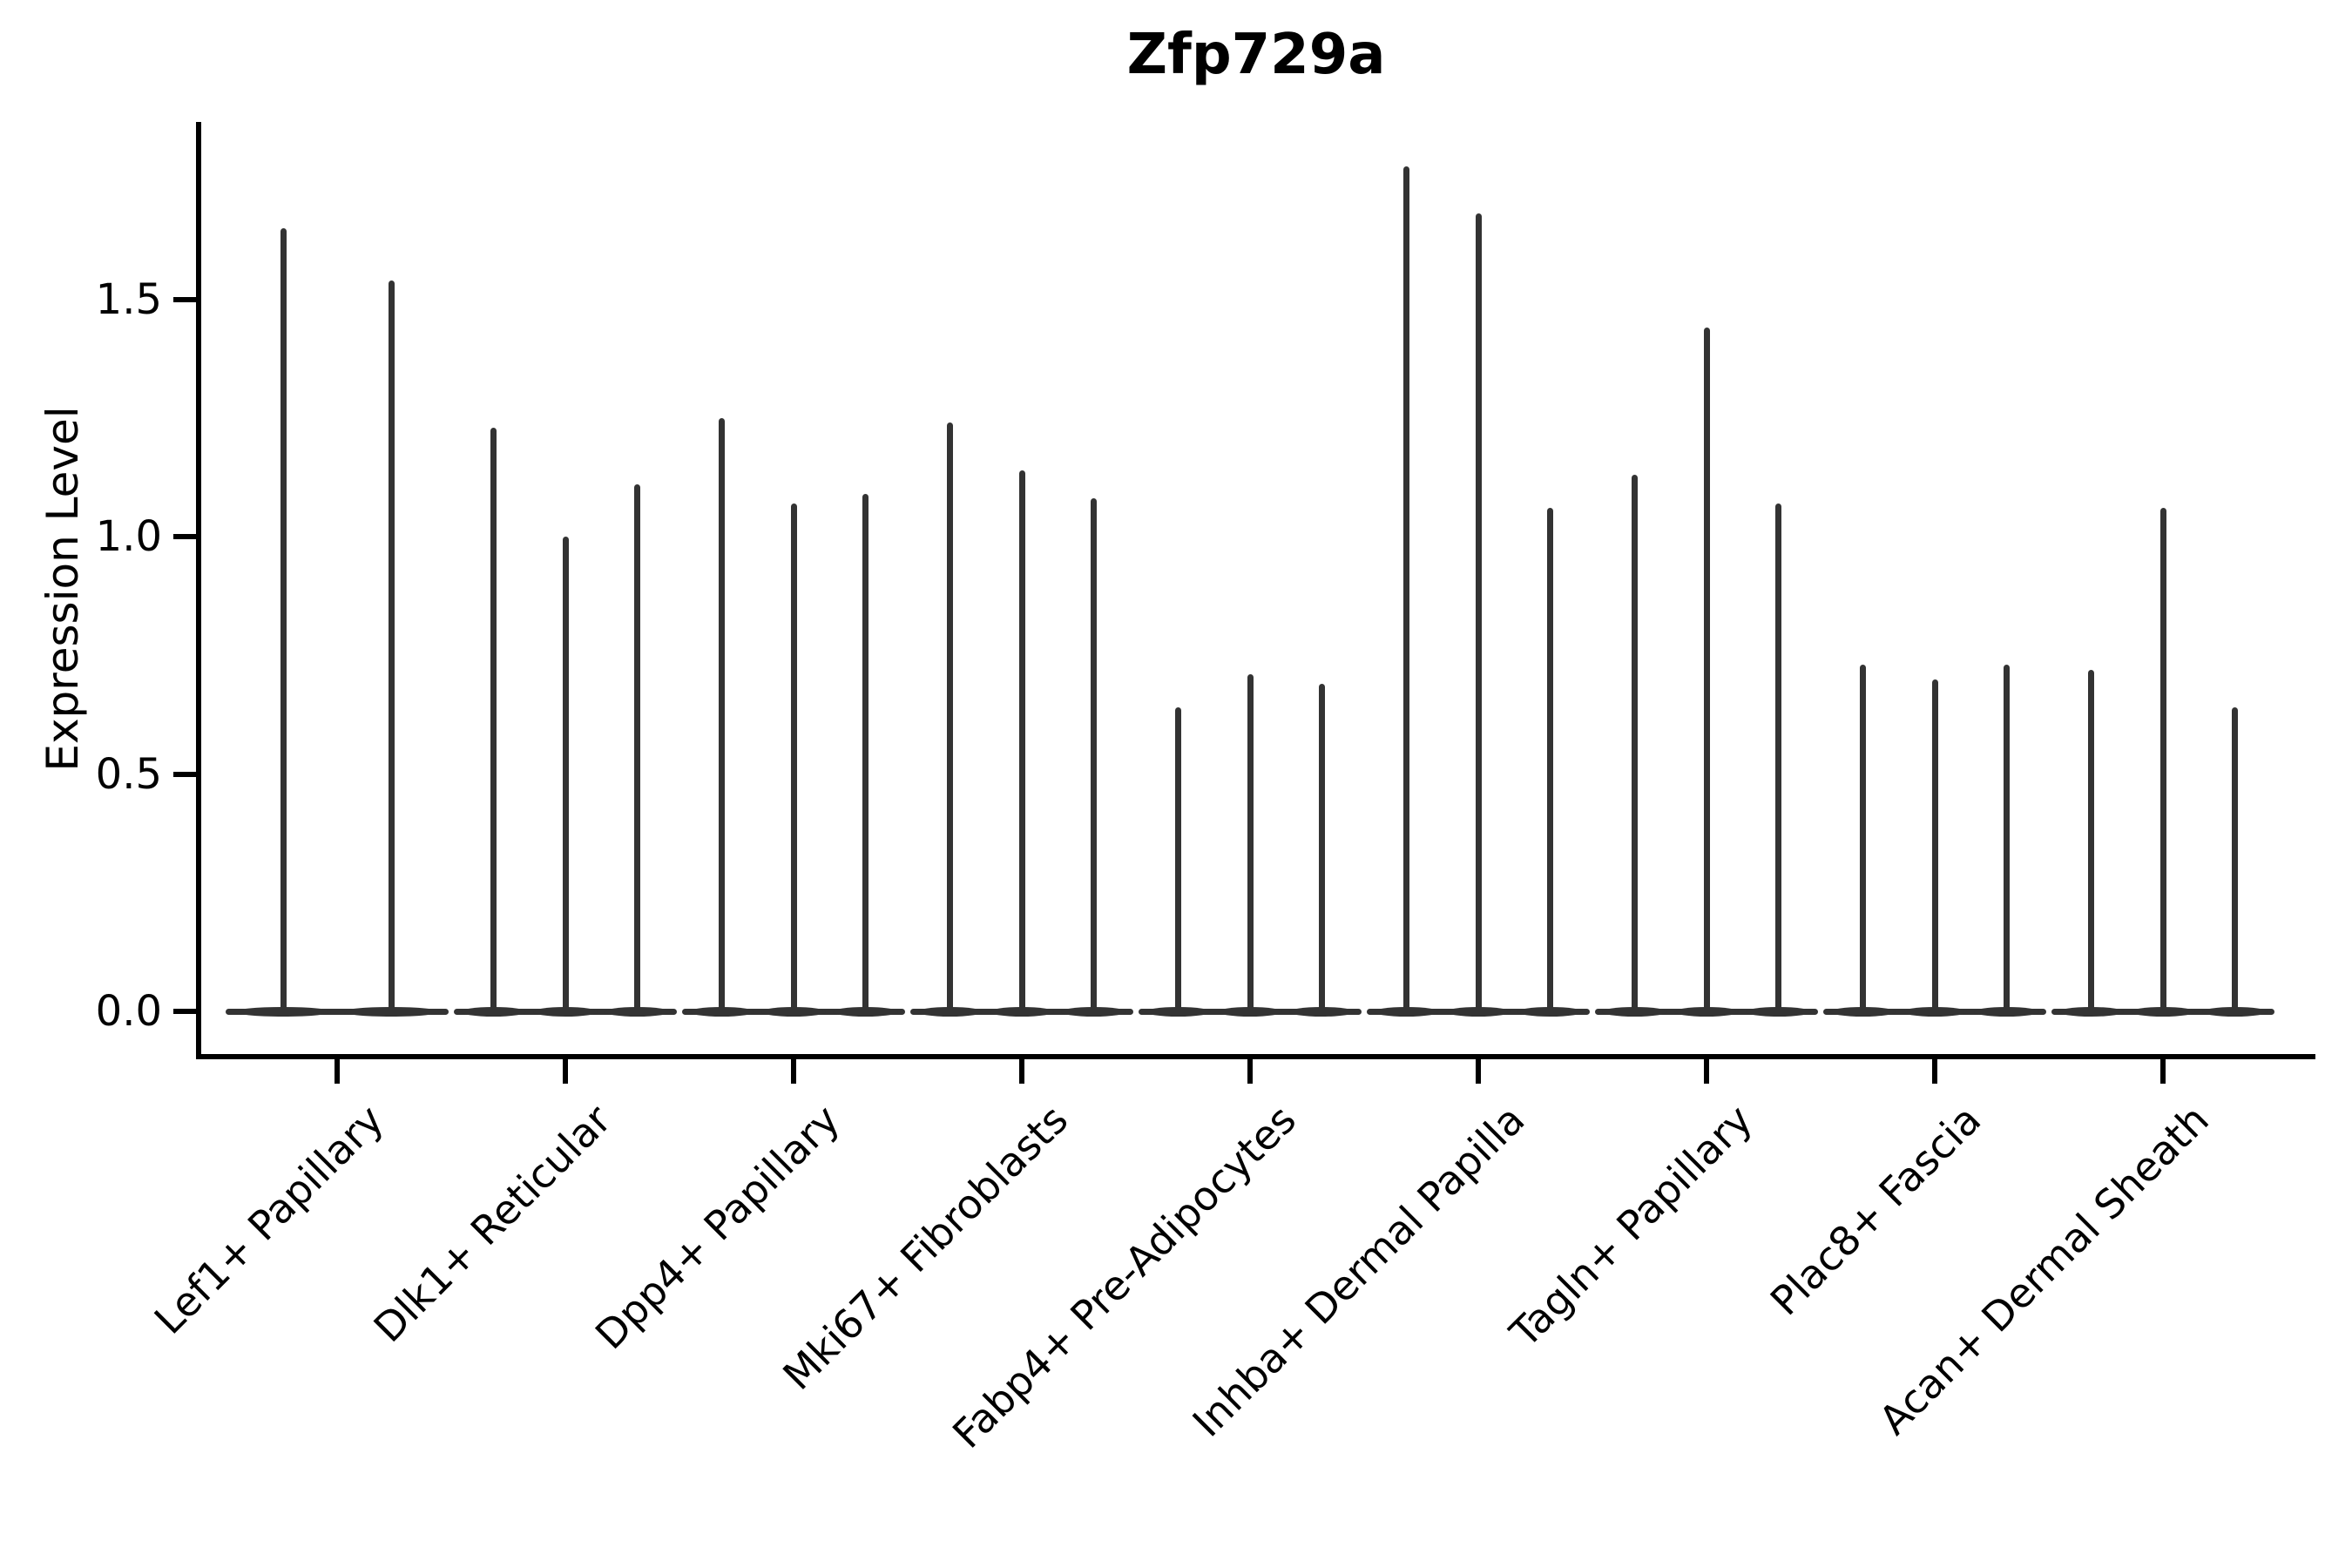 The width and height of the screenshot is (2352, 1568). Describe the element at coordinates (337, 1012) in the screenshot. I see `violin-group-baseline` at that location.